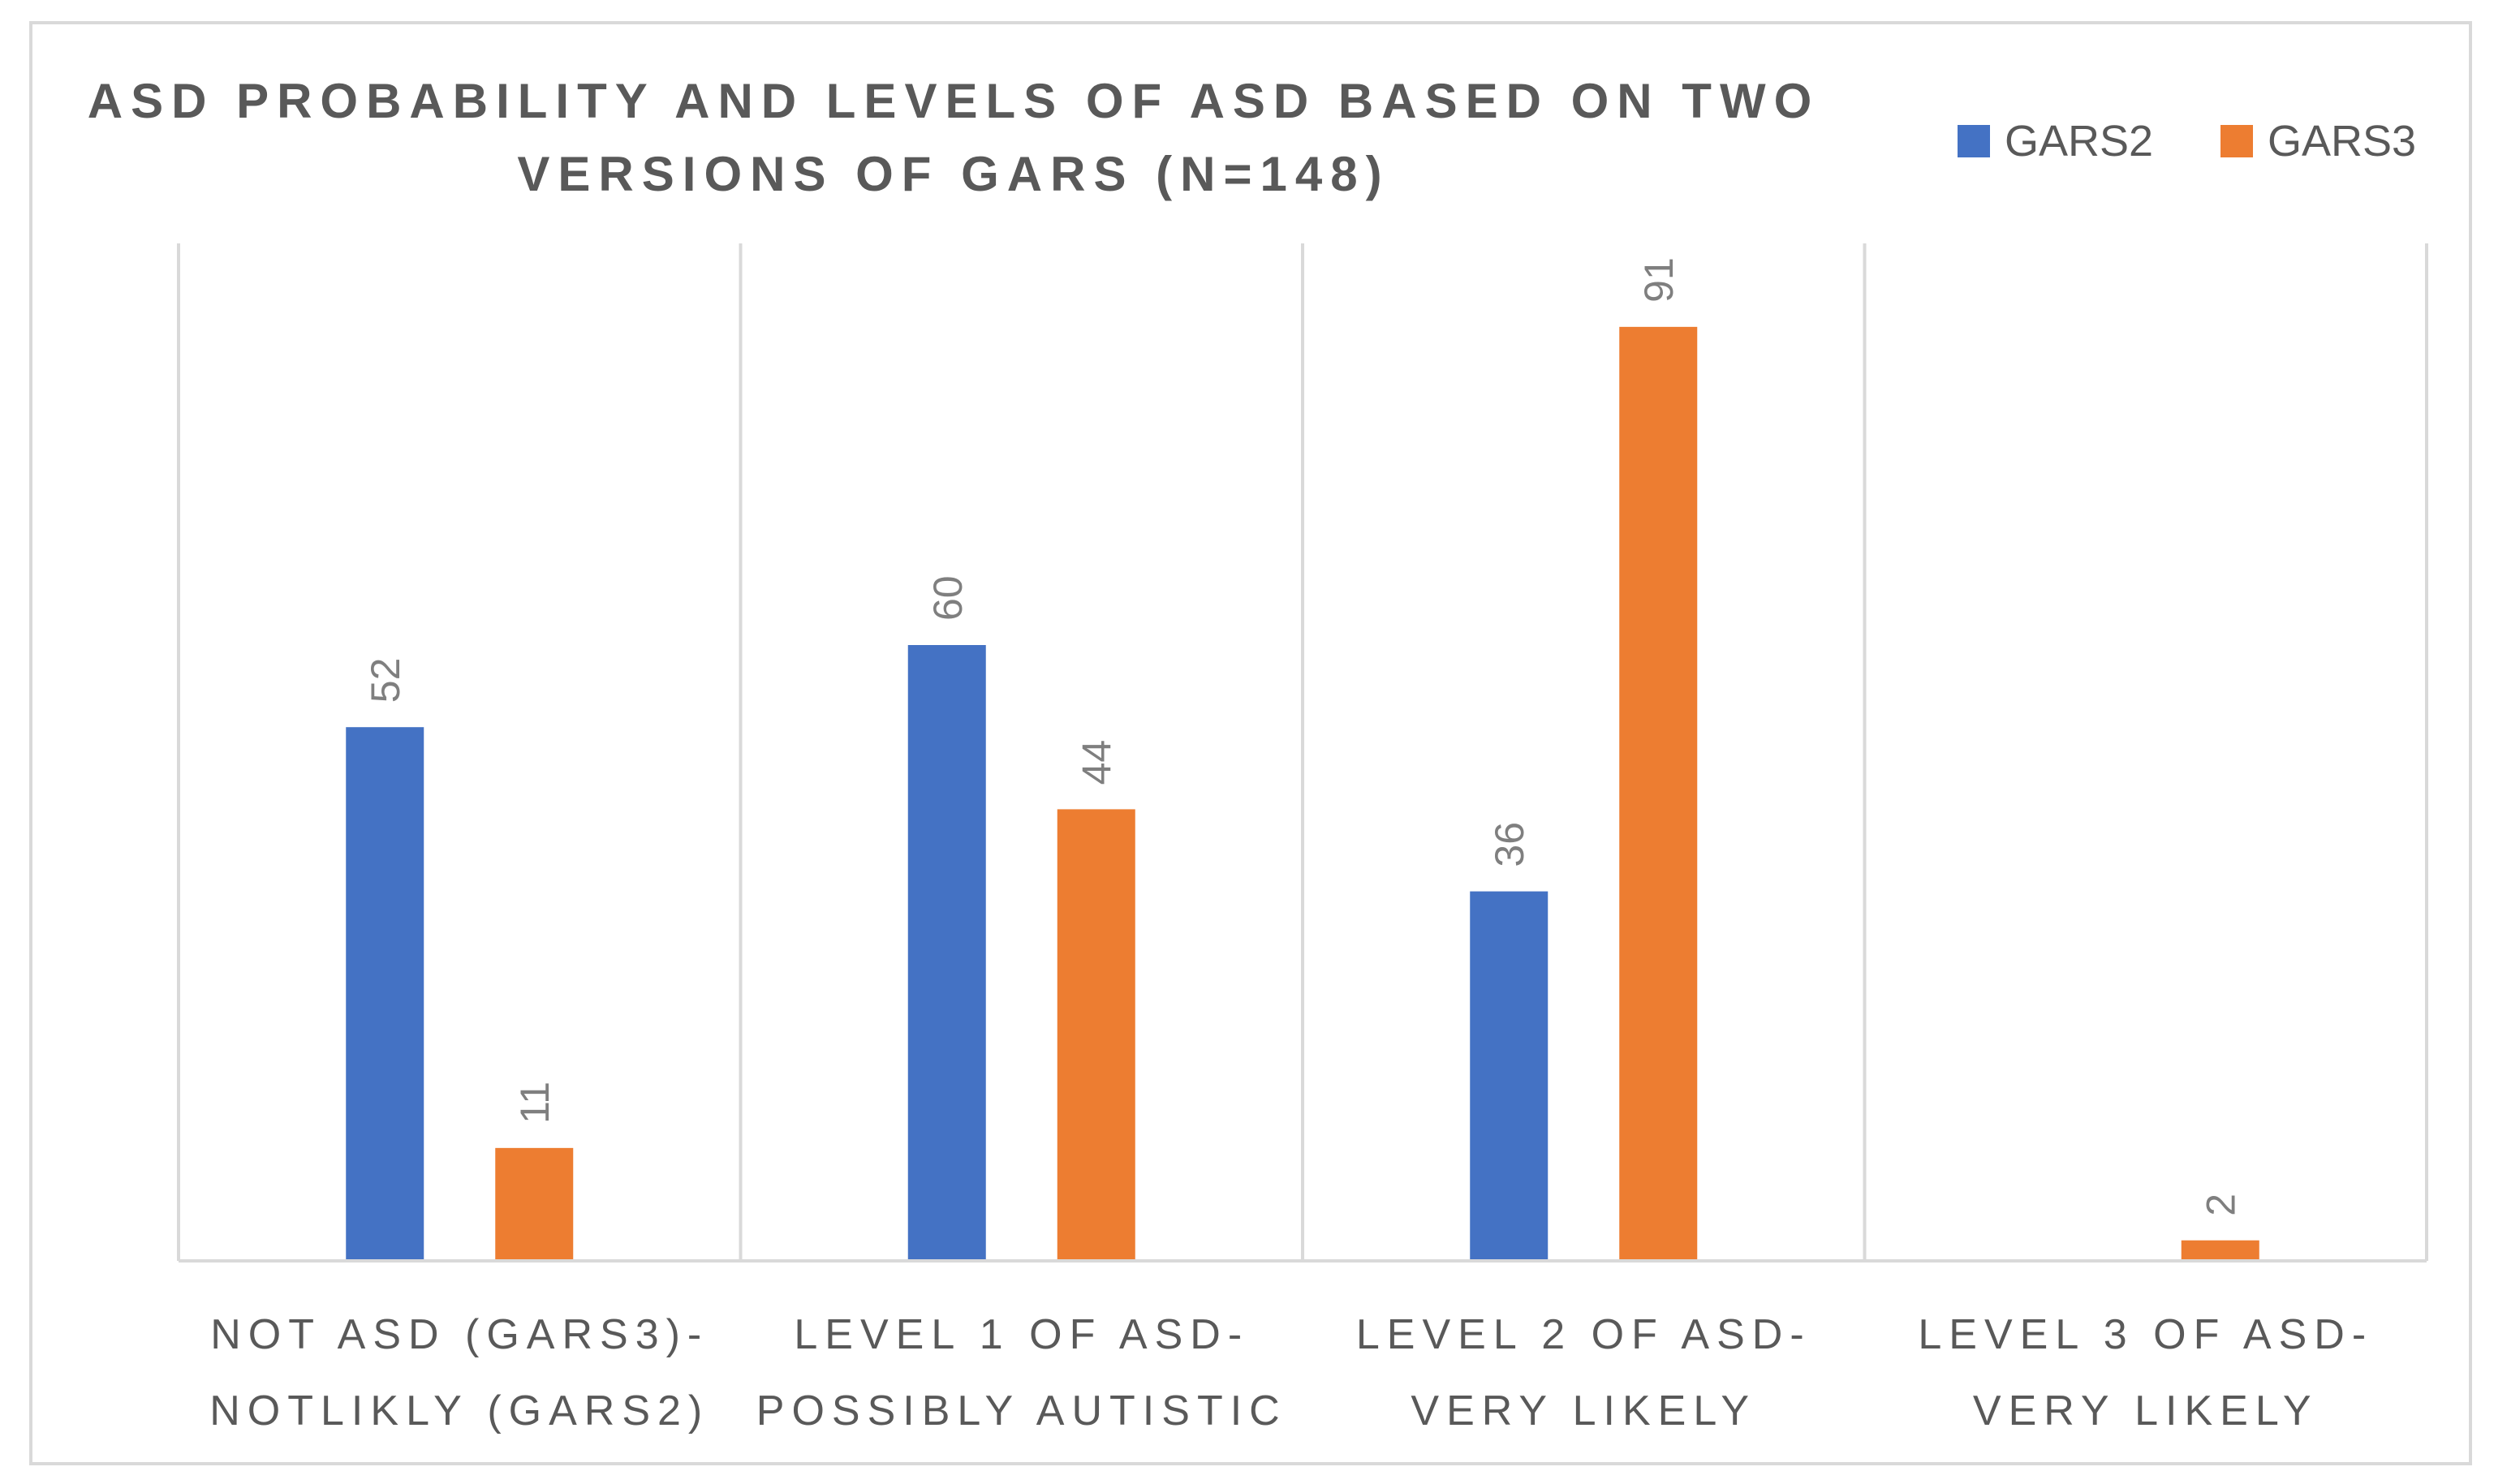 Image resolution: width=2494 pixels, height=1484 pixels. I want to click on bar-gars2-cat1, so click(385, 994).